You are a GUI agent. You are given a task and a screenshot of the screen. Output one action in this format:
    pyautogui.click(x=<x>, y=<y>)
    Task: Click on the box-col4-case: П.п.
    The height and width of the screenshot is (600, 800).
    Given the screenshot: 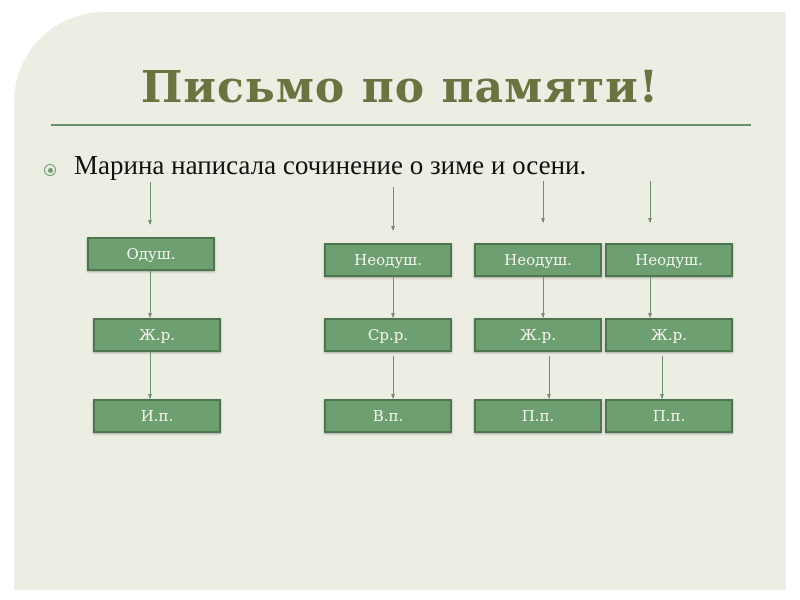 What is the action you would take?
    pyautogui.click(x=669, y=416)
    